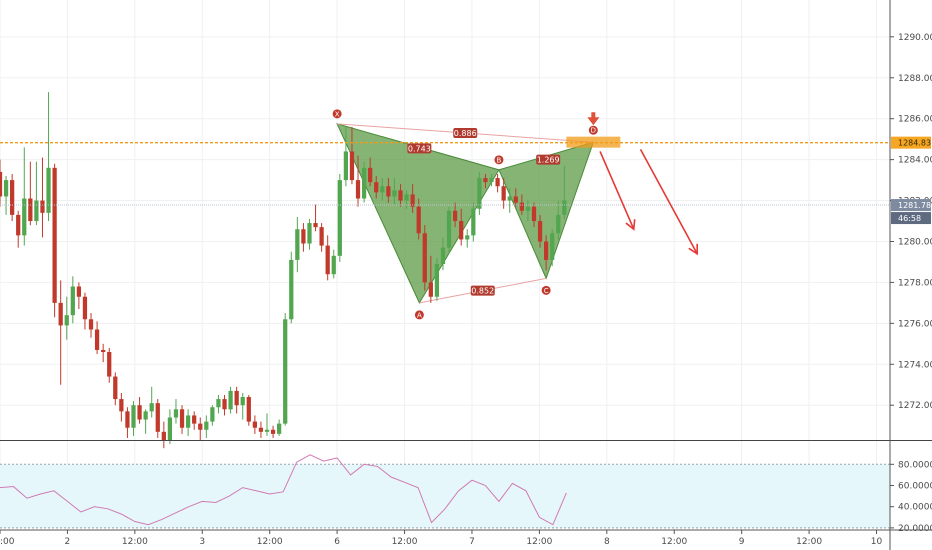 The height and width of the screenshot is (550, 932). What do you see at coordinates (915, 161) in the screenshot?
I see `price-tick-label: 1284.00` at bounding box center [915, 161].